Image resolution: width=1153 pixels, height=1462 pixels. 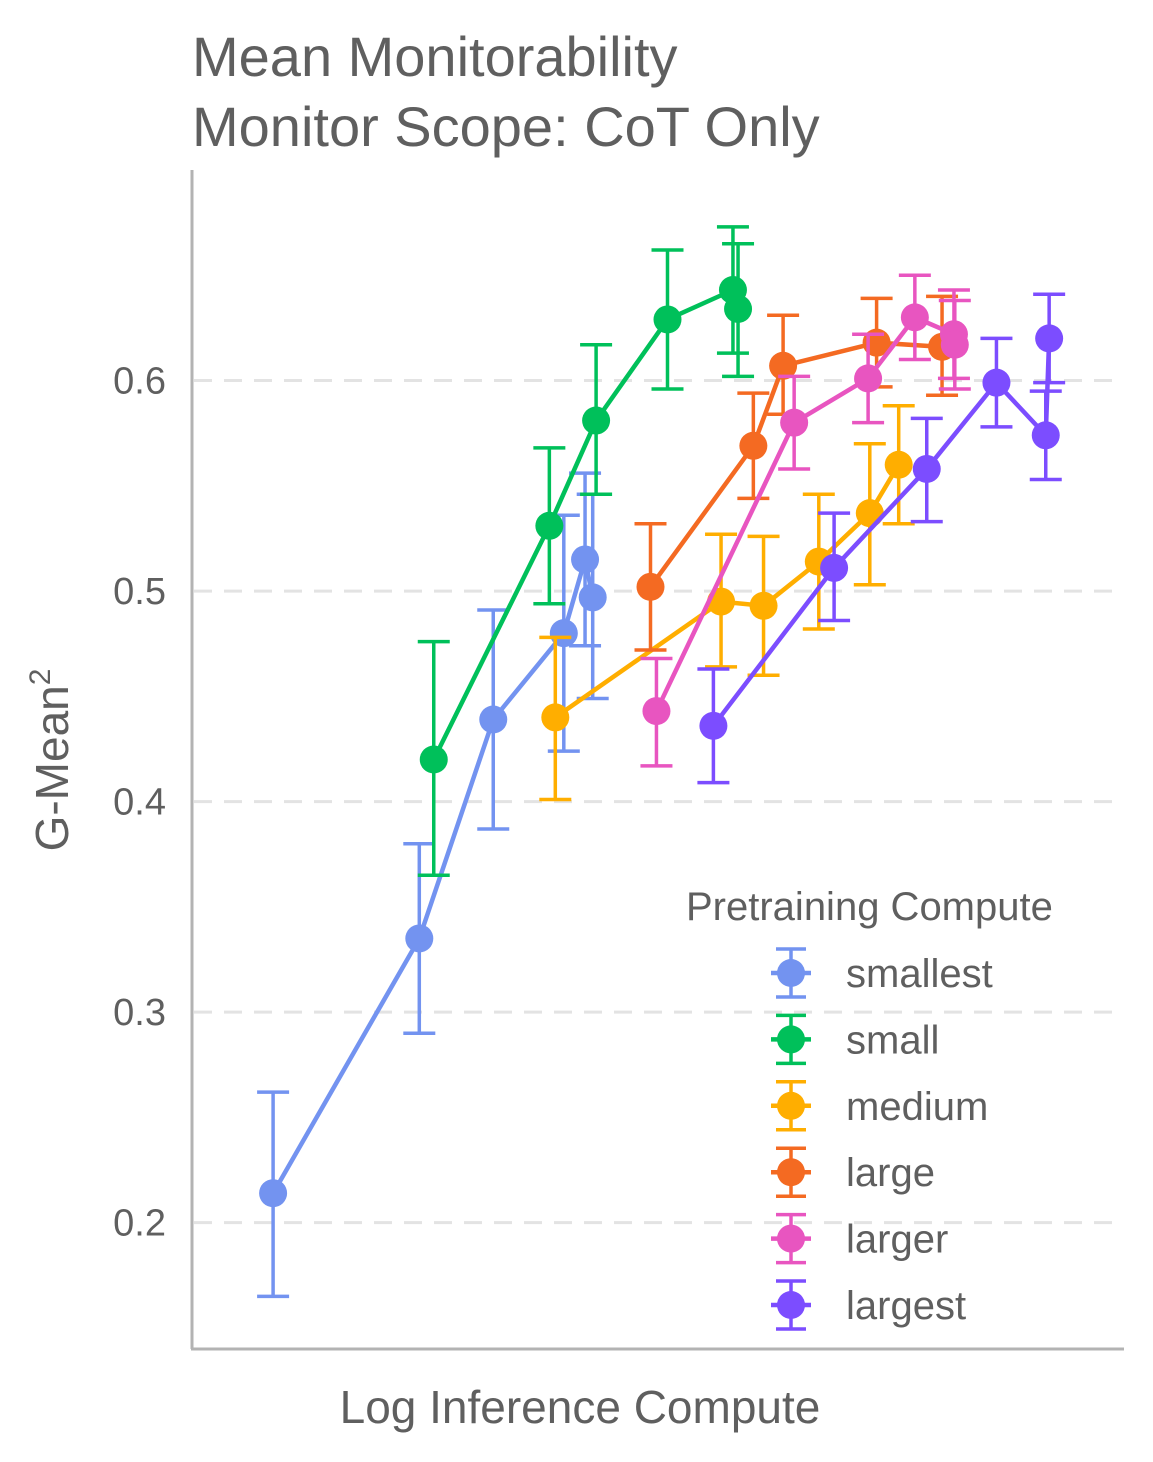 I want to click on y-tick-label: 0.3, so click(x=139, y=1013).